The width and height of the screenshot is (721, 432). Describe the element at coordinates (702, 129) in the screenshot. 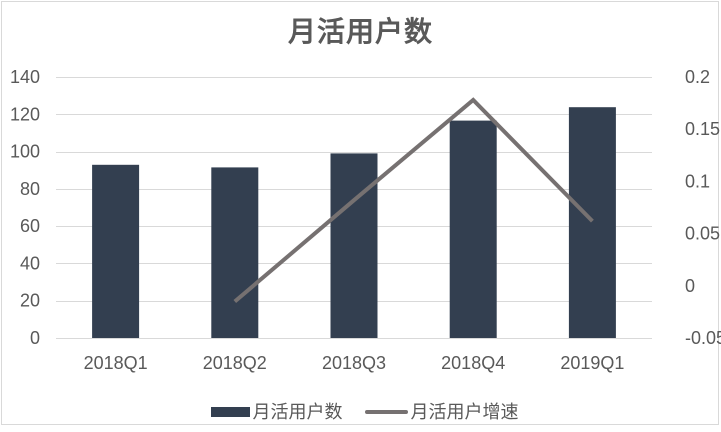

I see `right-axis-tick: 0.15` at that location.